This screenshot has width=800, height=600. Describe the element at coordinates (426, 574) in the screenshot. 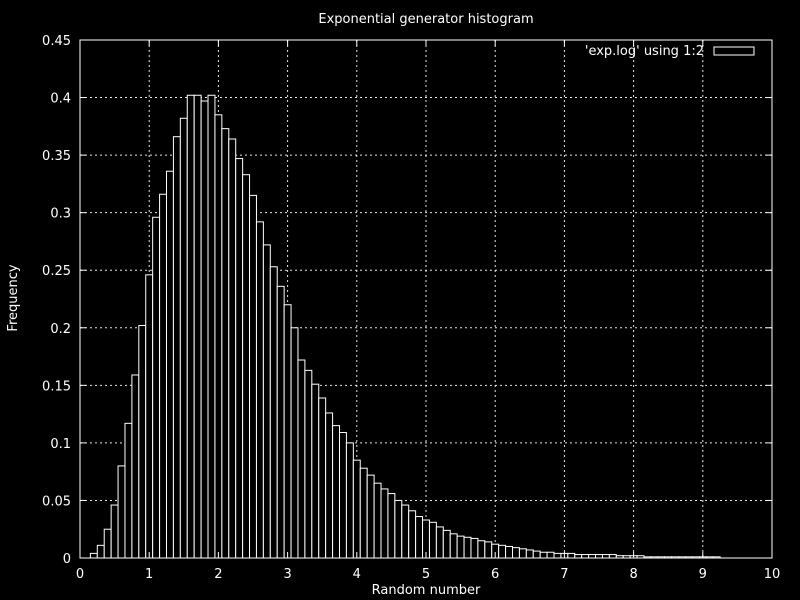

I see `x-tick-label: 5` at that location.